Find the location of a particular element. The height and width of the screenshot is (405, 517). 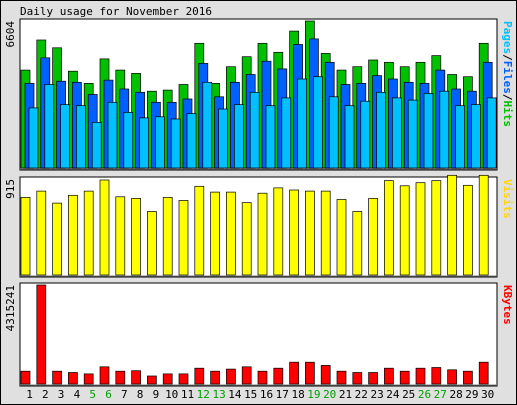

day-label-26: 26 is located at coordinates (424, 394).